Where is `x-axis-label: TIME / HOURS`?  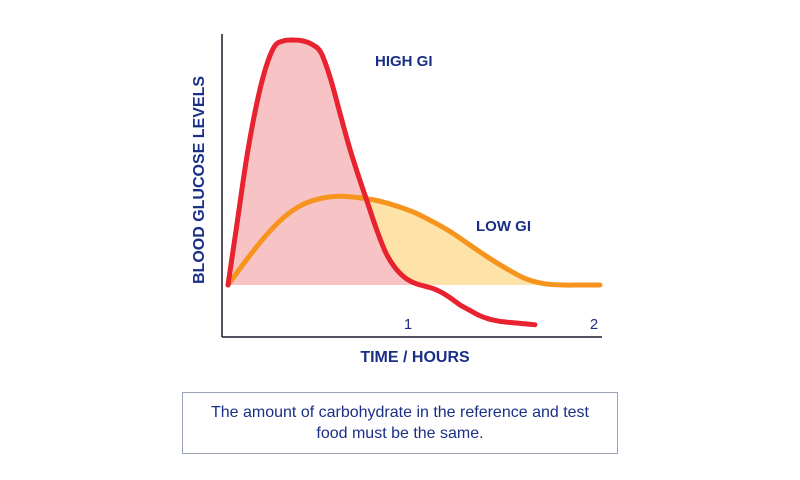 x-axis-label: TIME / HOURS is located at coordinates (415, 357).